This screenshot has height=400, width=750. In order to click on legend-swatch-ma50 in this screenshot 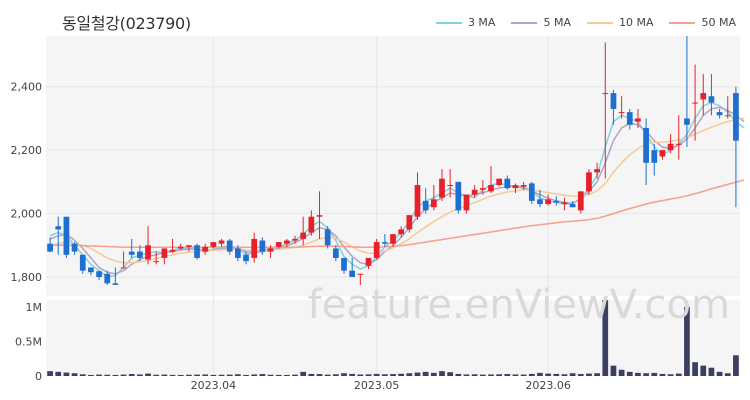, I will do `click(682, 22)`.